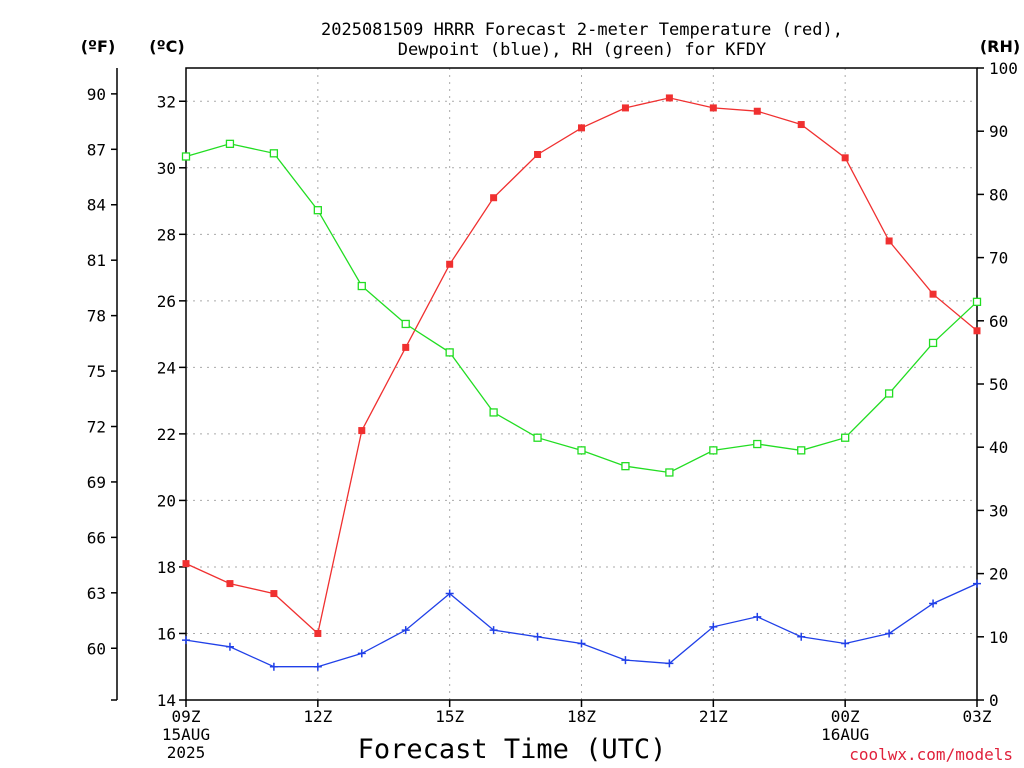 Image resolution: width=1024 pixels, height=768 pixels. Describe the element at coordinates (998, 574) in the screenshot. I see `rh-tick-label: 20` at that location.